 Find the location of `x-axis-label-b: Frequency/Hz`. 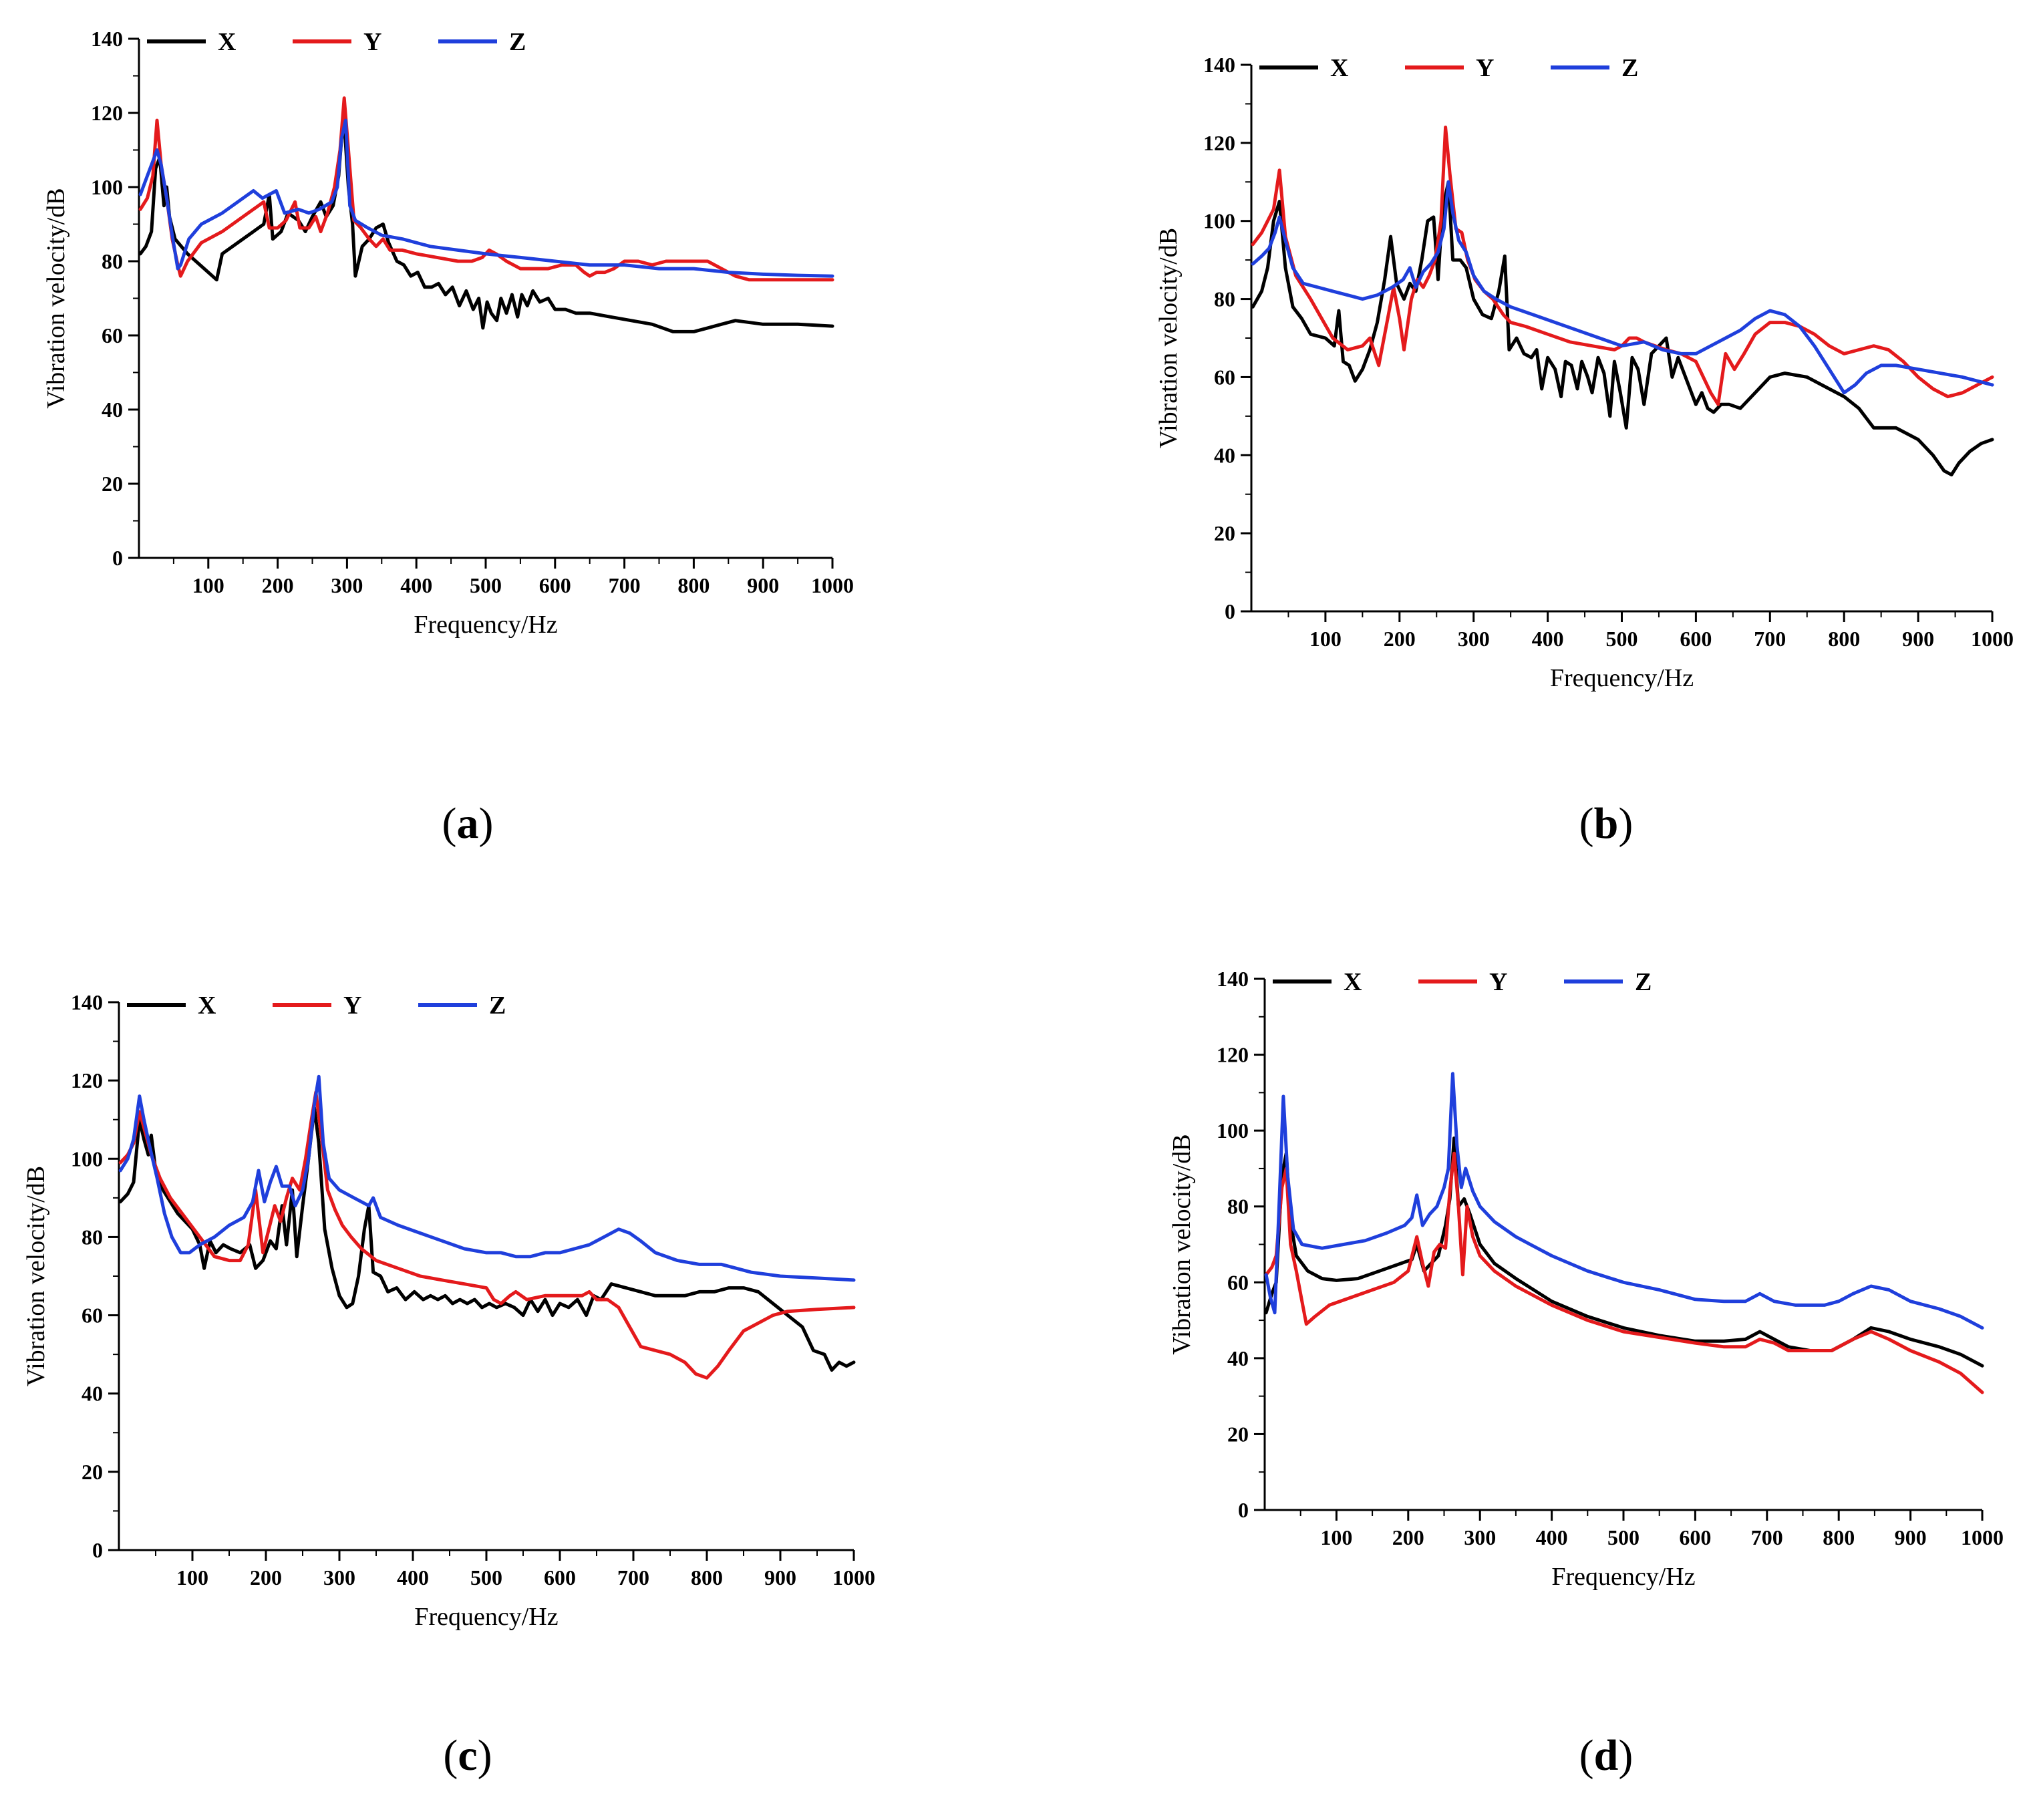

x-axis-label-b: Frequency/Hz is located at coordinates (1622, 678).